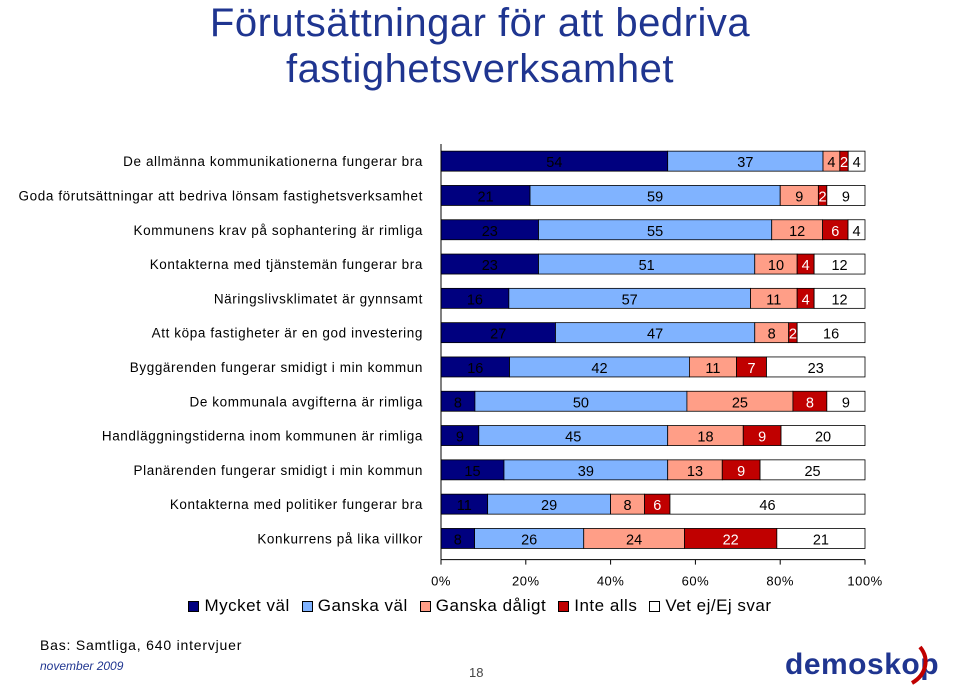 The height and width of the screenshot is (699, 960). What do you see at coordinates (655, 232) in the screenshot?
I see `data-label: 55` at bounding box center [655, 232].